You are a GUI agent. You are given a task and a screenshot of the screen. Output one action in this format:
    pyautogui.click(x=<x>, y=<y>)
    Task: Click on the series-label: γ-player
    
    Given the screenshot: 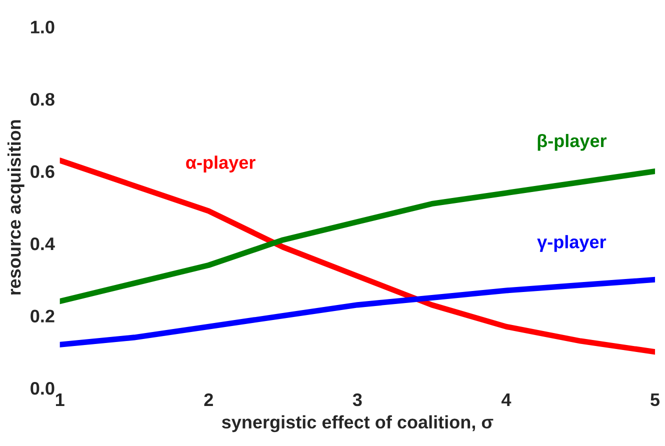 What is the action you would take?
    pyautogui.click(x=571, y=243)
    